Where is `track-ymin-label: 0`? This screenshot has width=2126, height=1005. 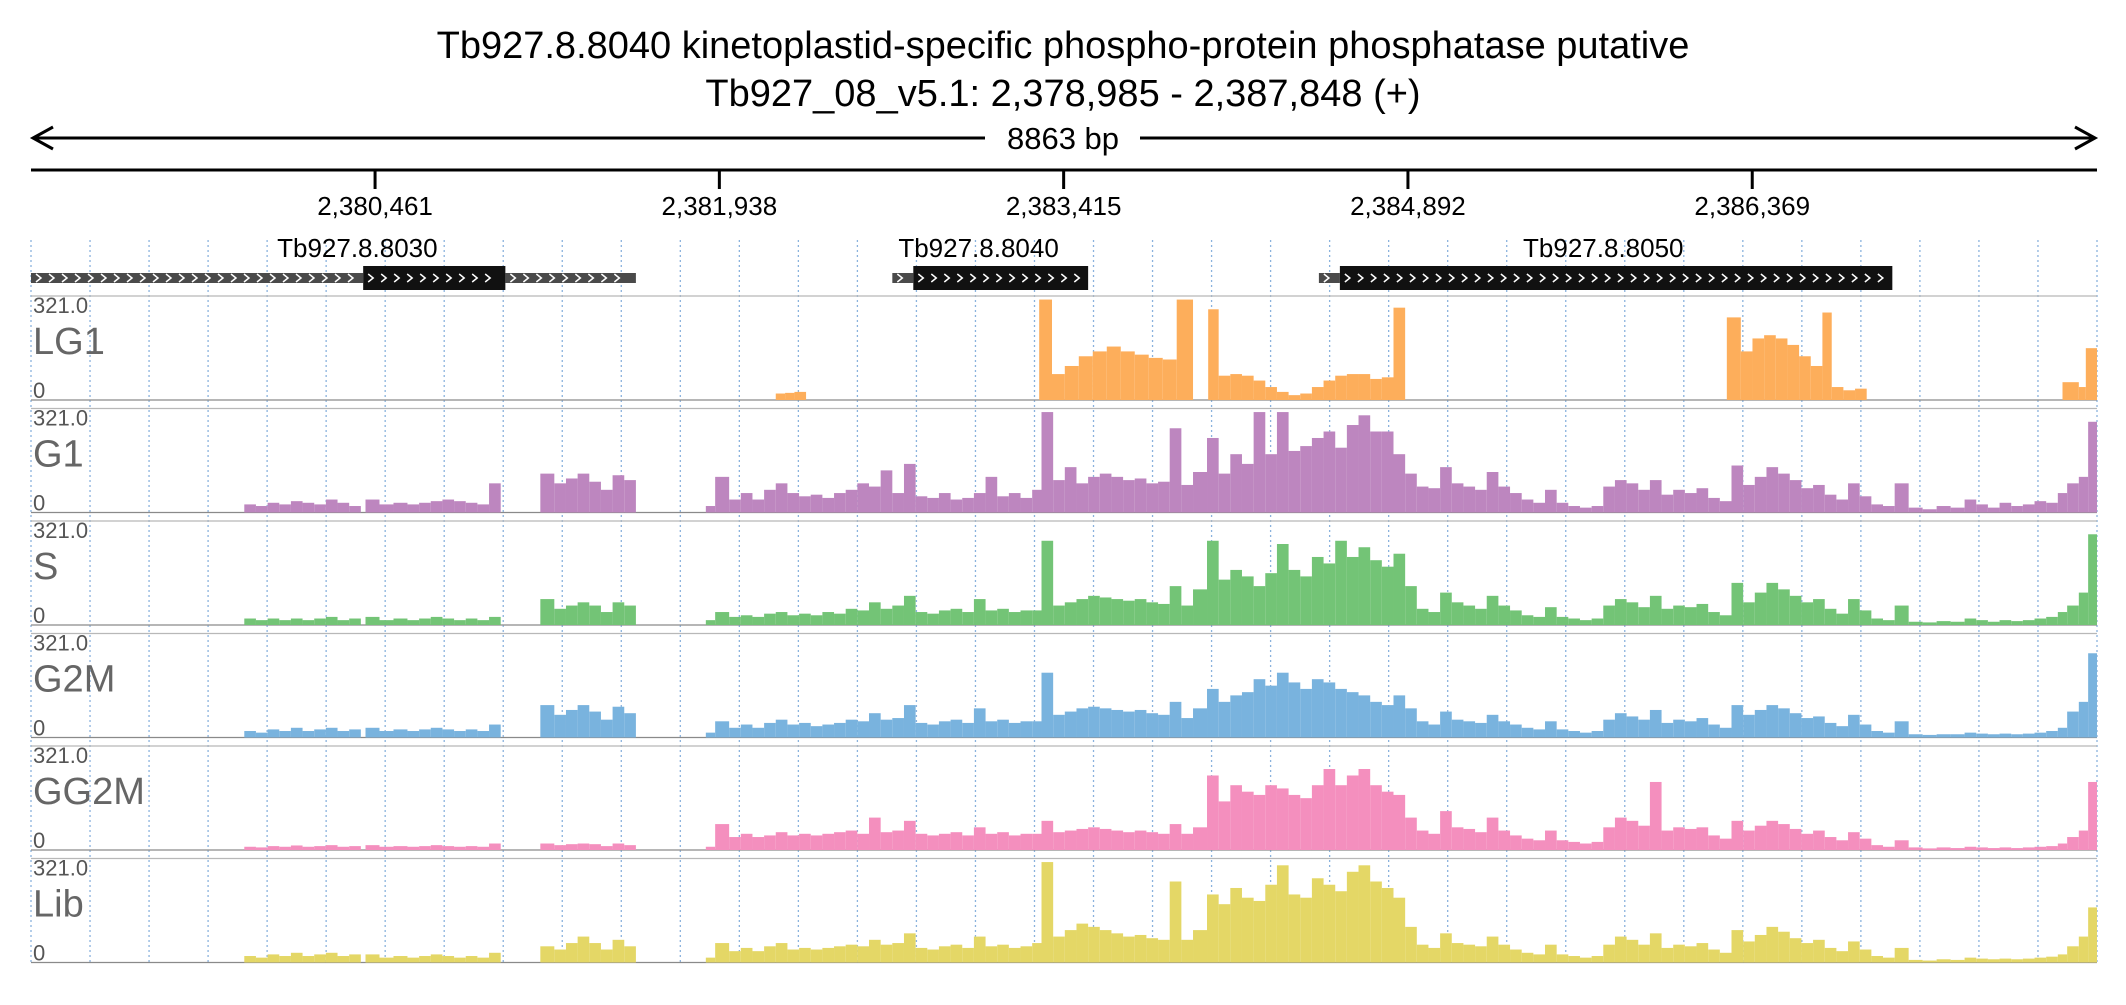 track-ymin-label: 0 is located at coordinates (39, 503).